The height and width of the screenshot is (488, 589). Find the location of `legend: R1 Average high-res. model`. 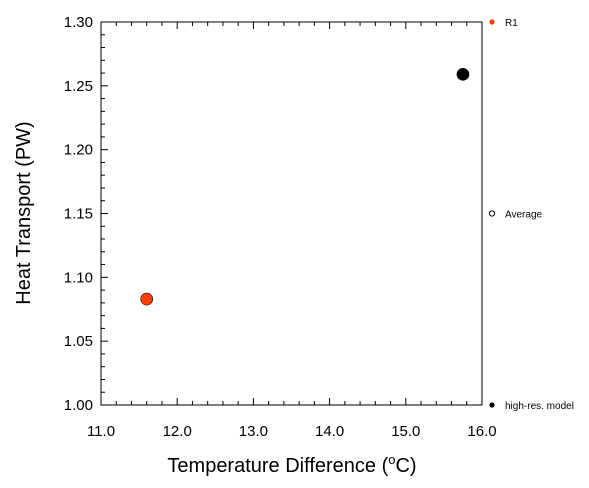

legend: R1 Average high-res. model is located at coordinates (531, 215).